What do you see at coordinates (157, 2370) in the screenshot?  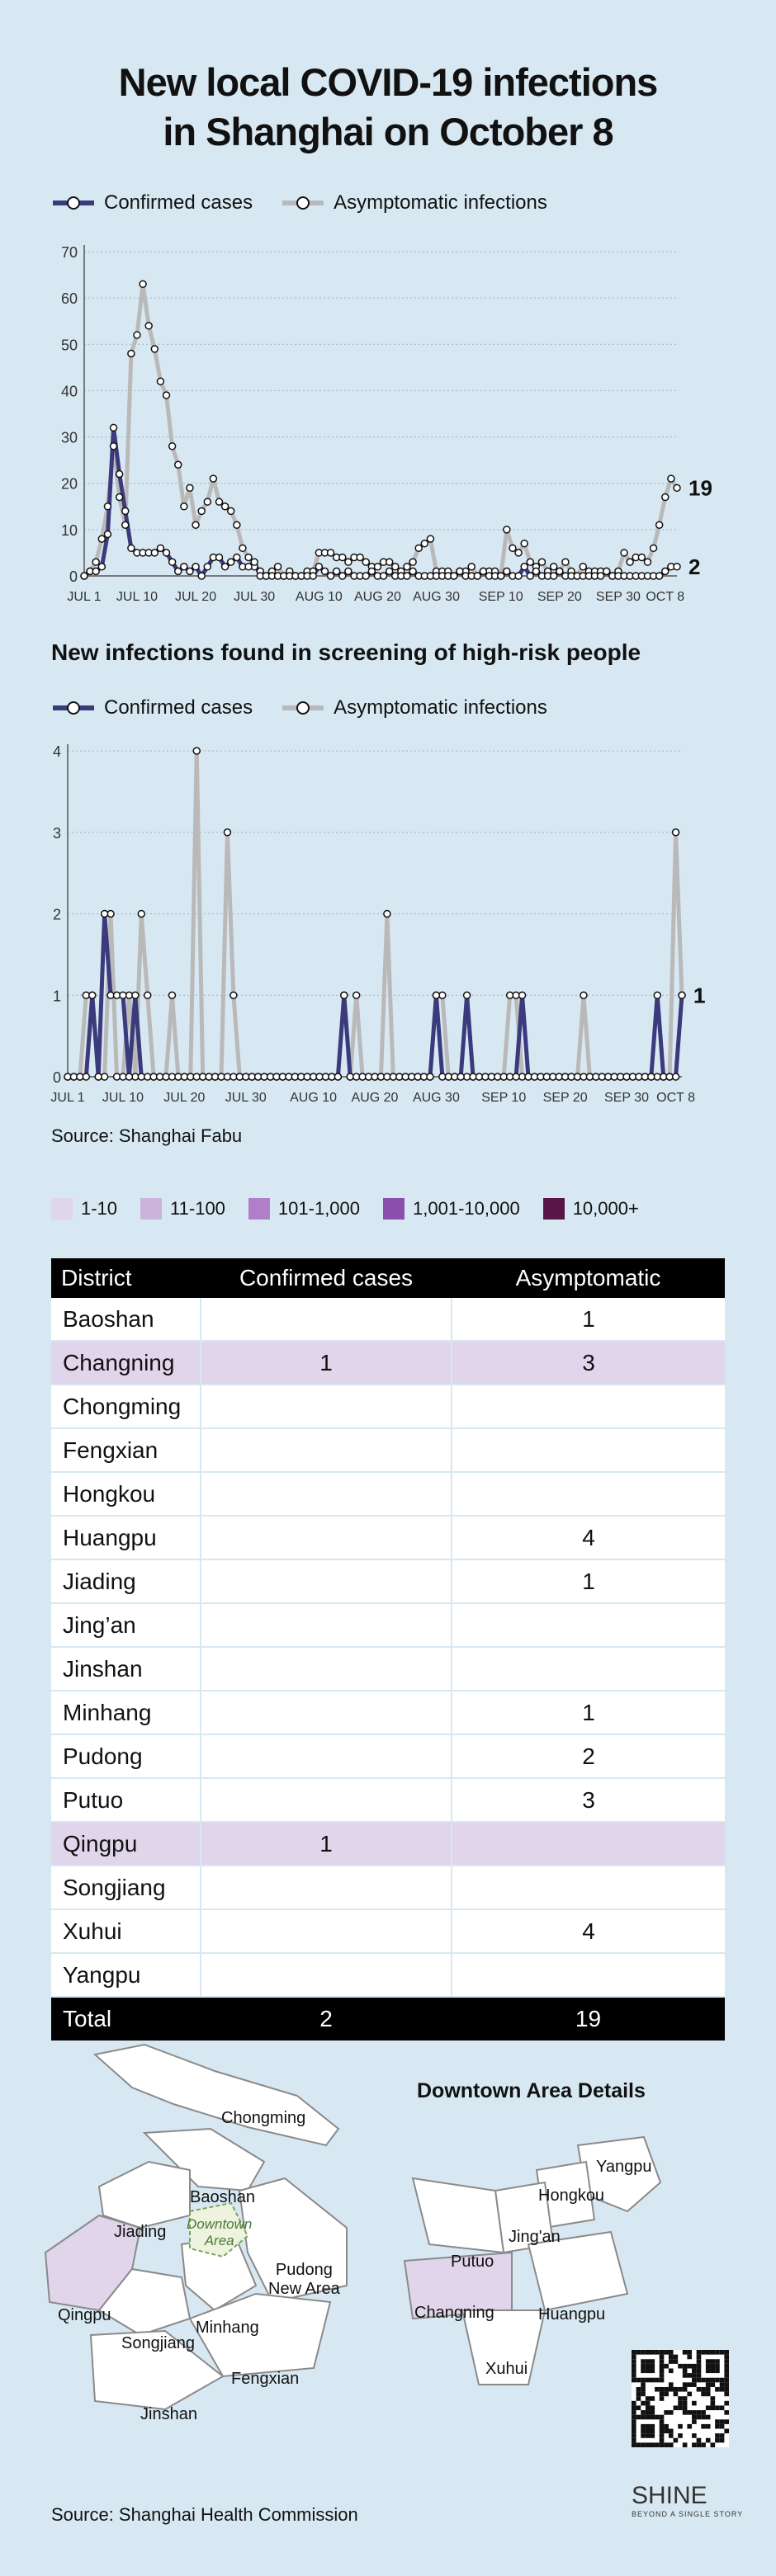 I see `jinshan-shape` at bounding box center [157, 2370].